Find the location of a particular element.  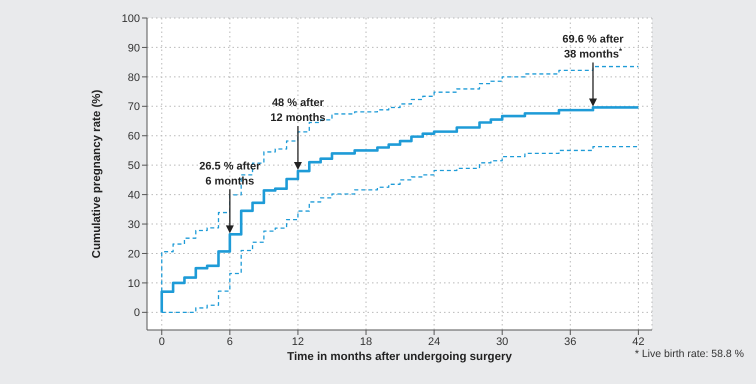

text: * Live birth rate: 58.8 % is located at coordinates (689, 354).